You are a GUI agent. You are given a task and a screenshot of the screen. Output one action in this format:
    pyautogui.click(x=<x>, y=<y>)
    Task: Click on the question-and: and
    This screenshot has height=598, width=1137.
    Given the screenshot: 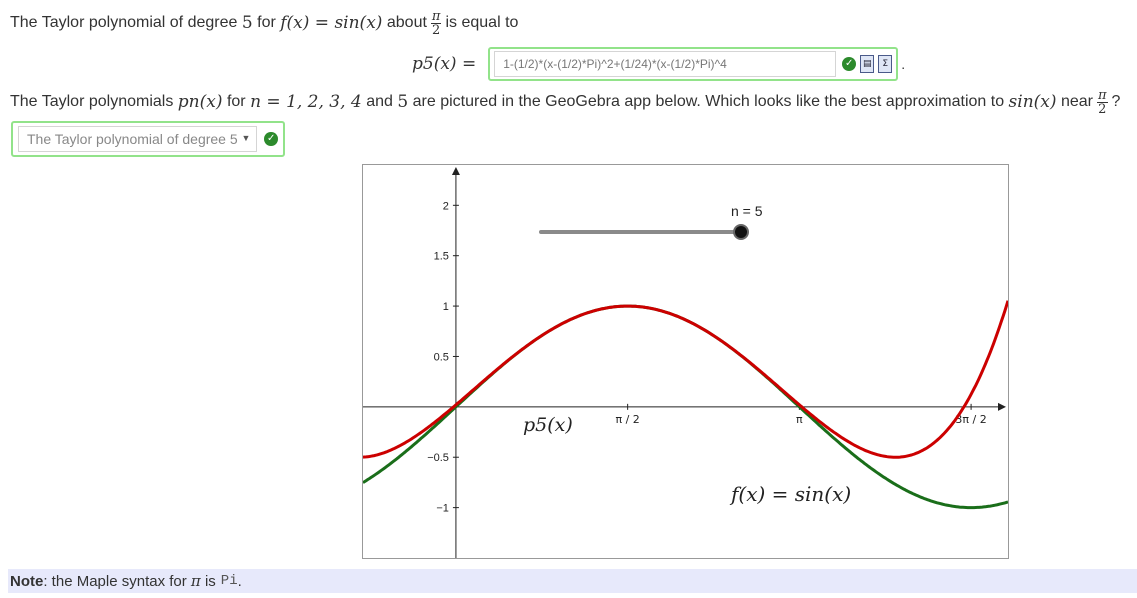 What is the action you would take?
    pyautogui.click(x=379, y=101)
    